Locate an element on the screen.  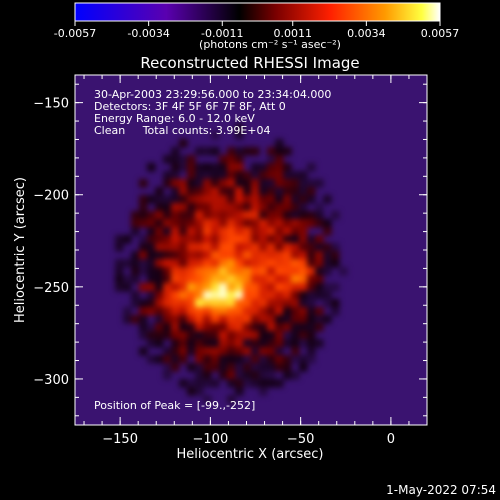
chart-title: Reconstructed RHESSI Image is located at coordinates (249, 63).